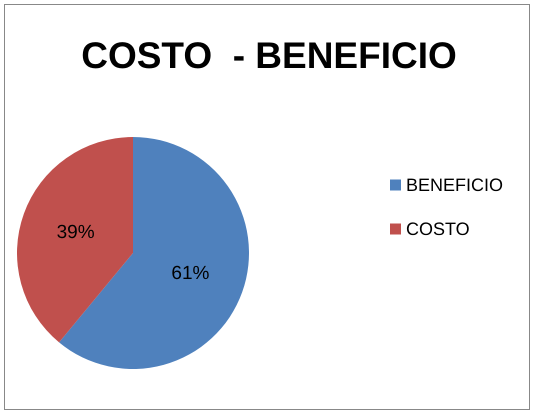 The width and height of the screenshot is (538, 414). I want to click on legend-label: COSTO, so click(438, 229).